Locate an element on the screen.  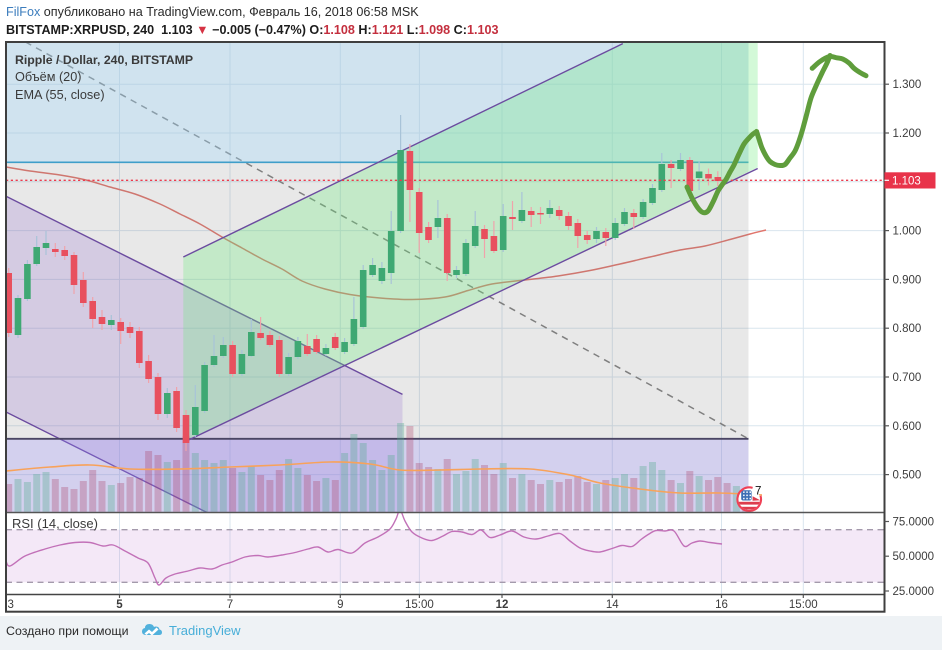
svg-text: 3 is located at coordinates (11, 605).